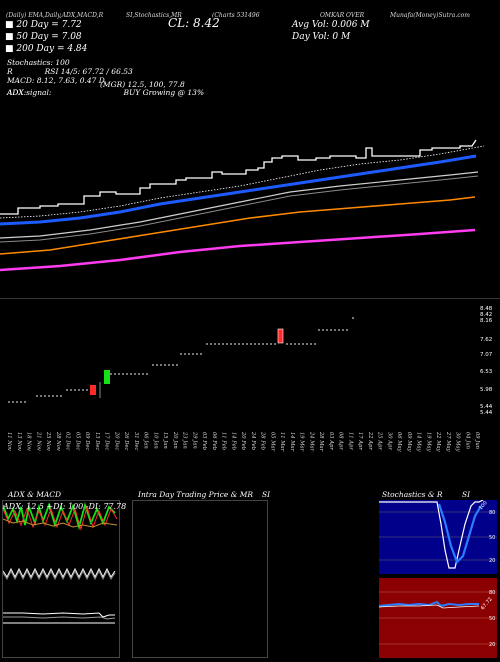  I want to click on close-step-line, so click(238, 177).